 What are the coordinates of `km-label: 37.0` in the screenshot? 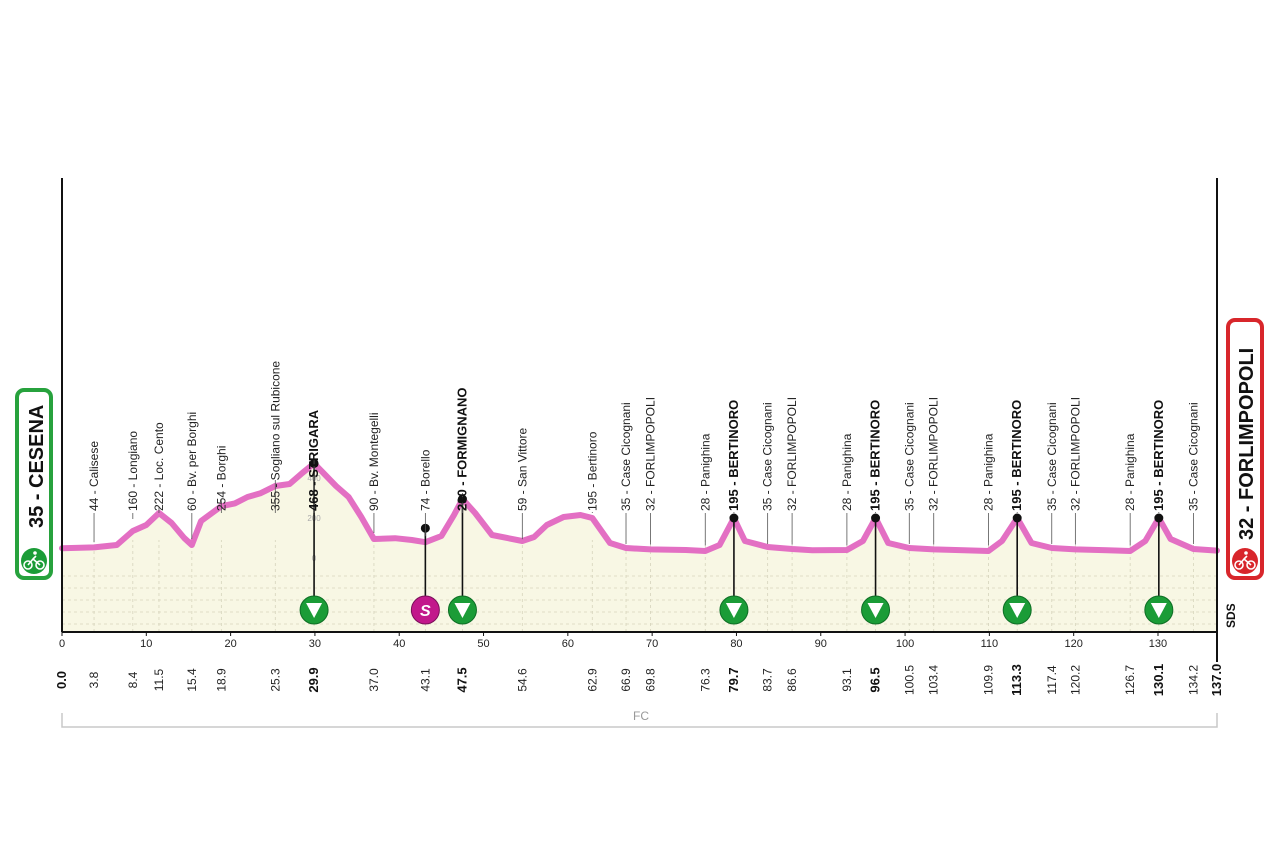 It's located at (374, 680).